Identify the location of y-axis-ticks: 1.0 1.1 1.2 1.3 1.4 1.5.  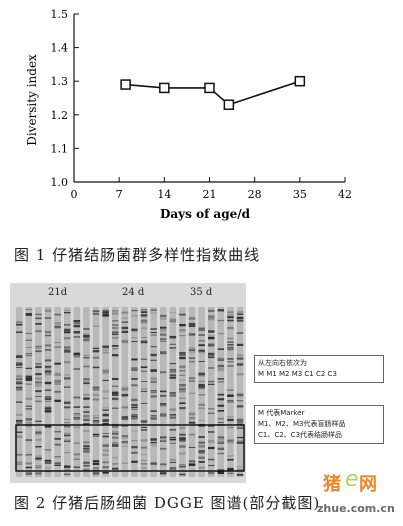
(65, 98).